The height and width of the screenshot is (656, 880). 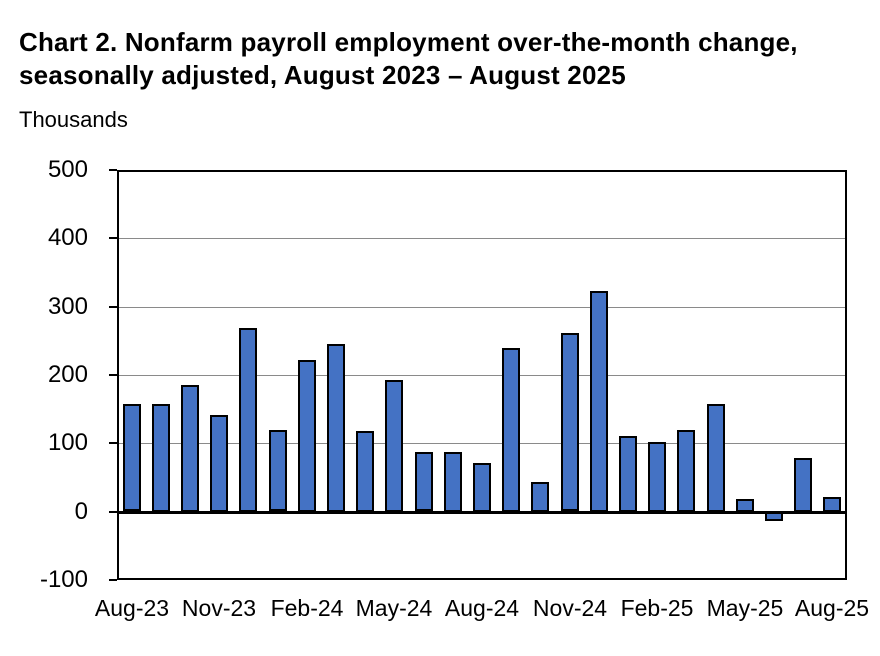 I want to click on y-tick-label-0: 0, so click(x=81, y=511).